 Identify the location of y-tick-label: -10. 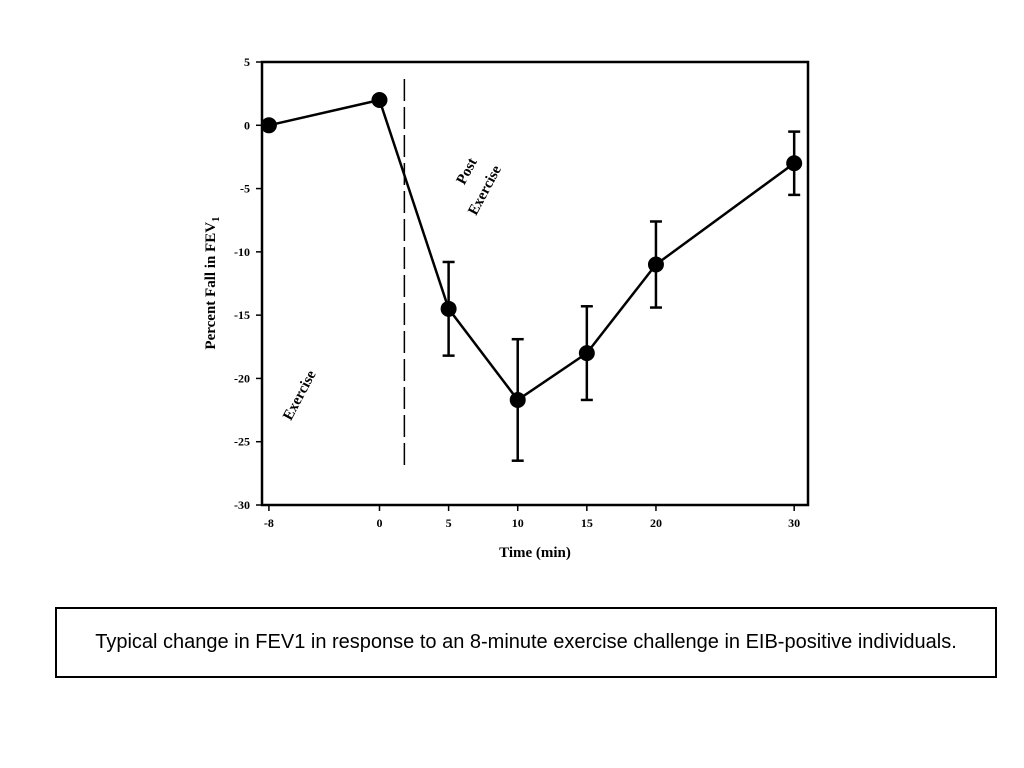
(242, 252).